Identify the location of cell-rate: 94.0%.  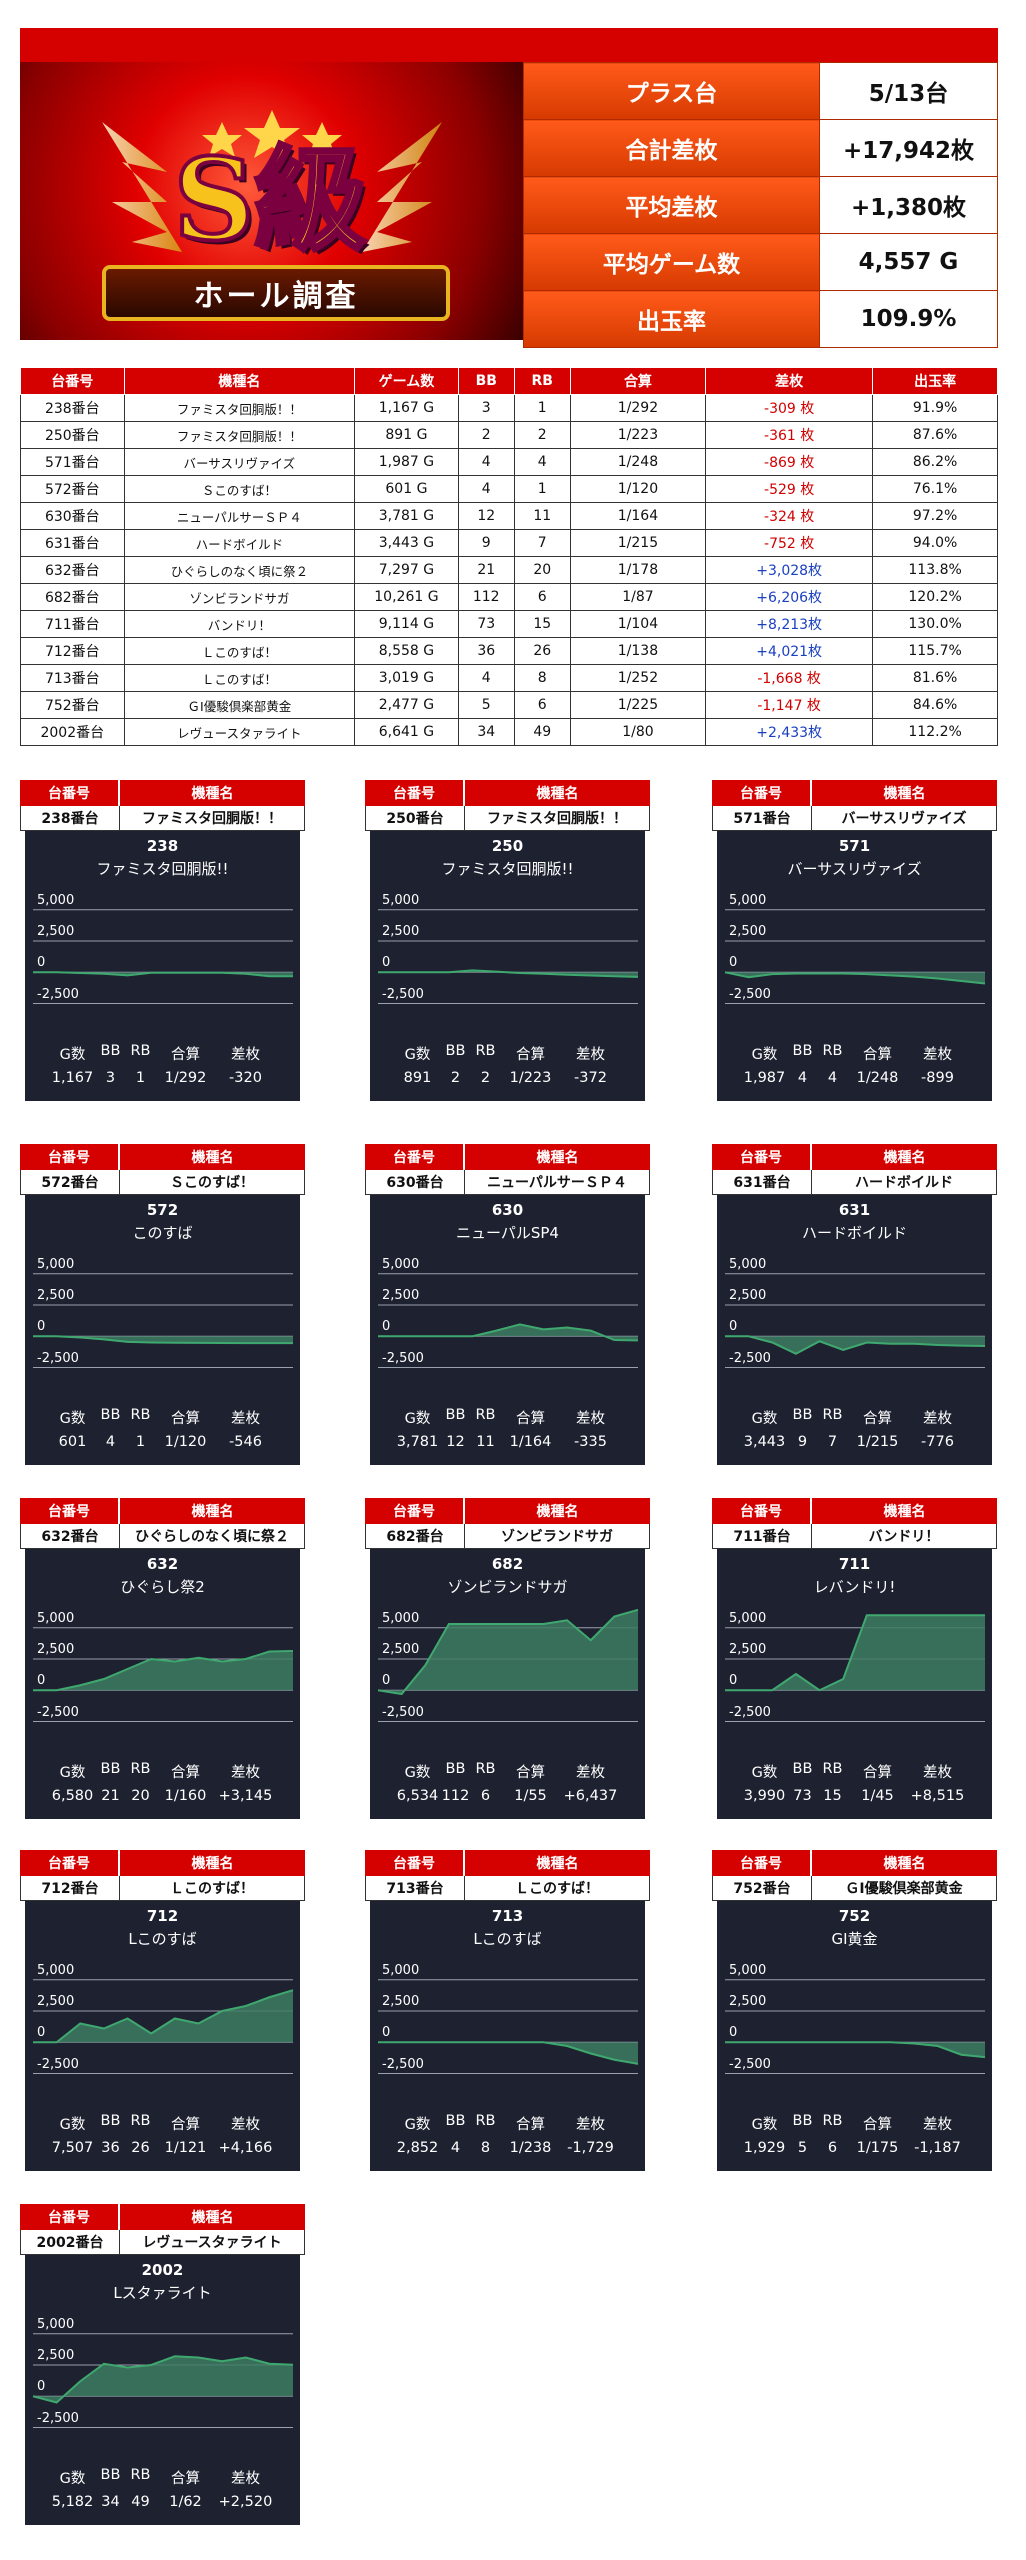
(935, 543).